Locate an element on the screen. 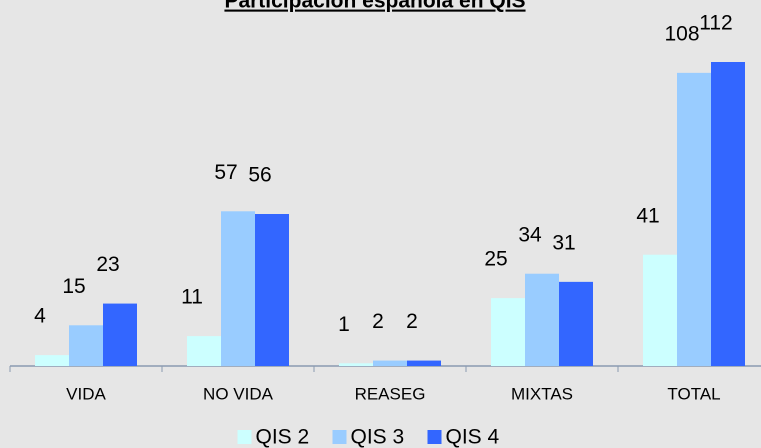 The image size is (761, 448). data-label: 31 is located at coordinates (563, 242).